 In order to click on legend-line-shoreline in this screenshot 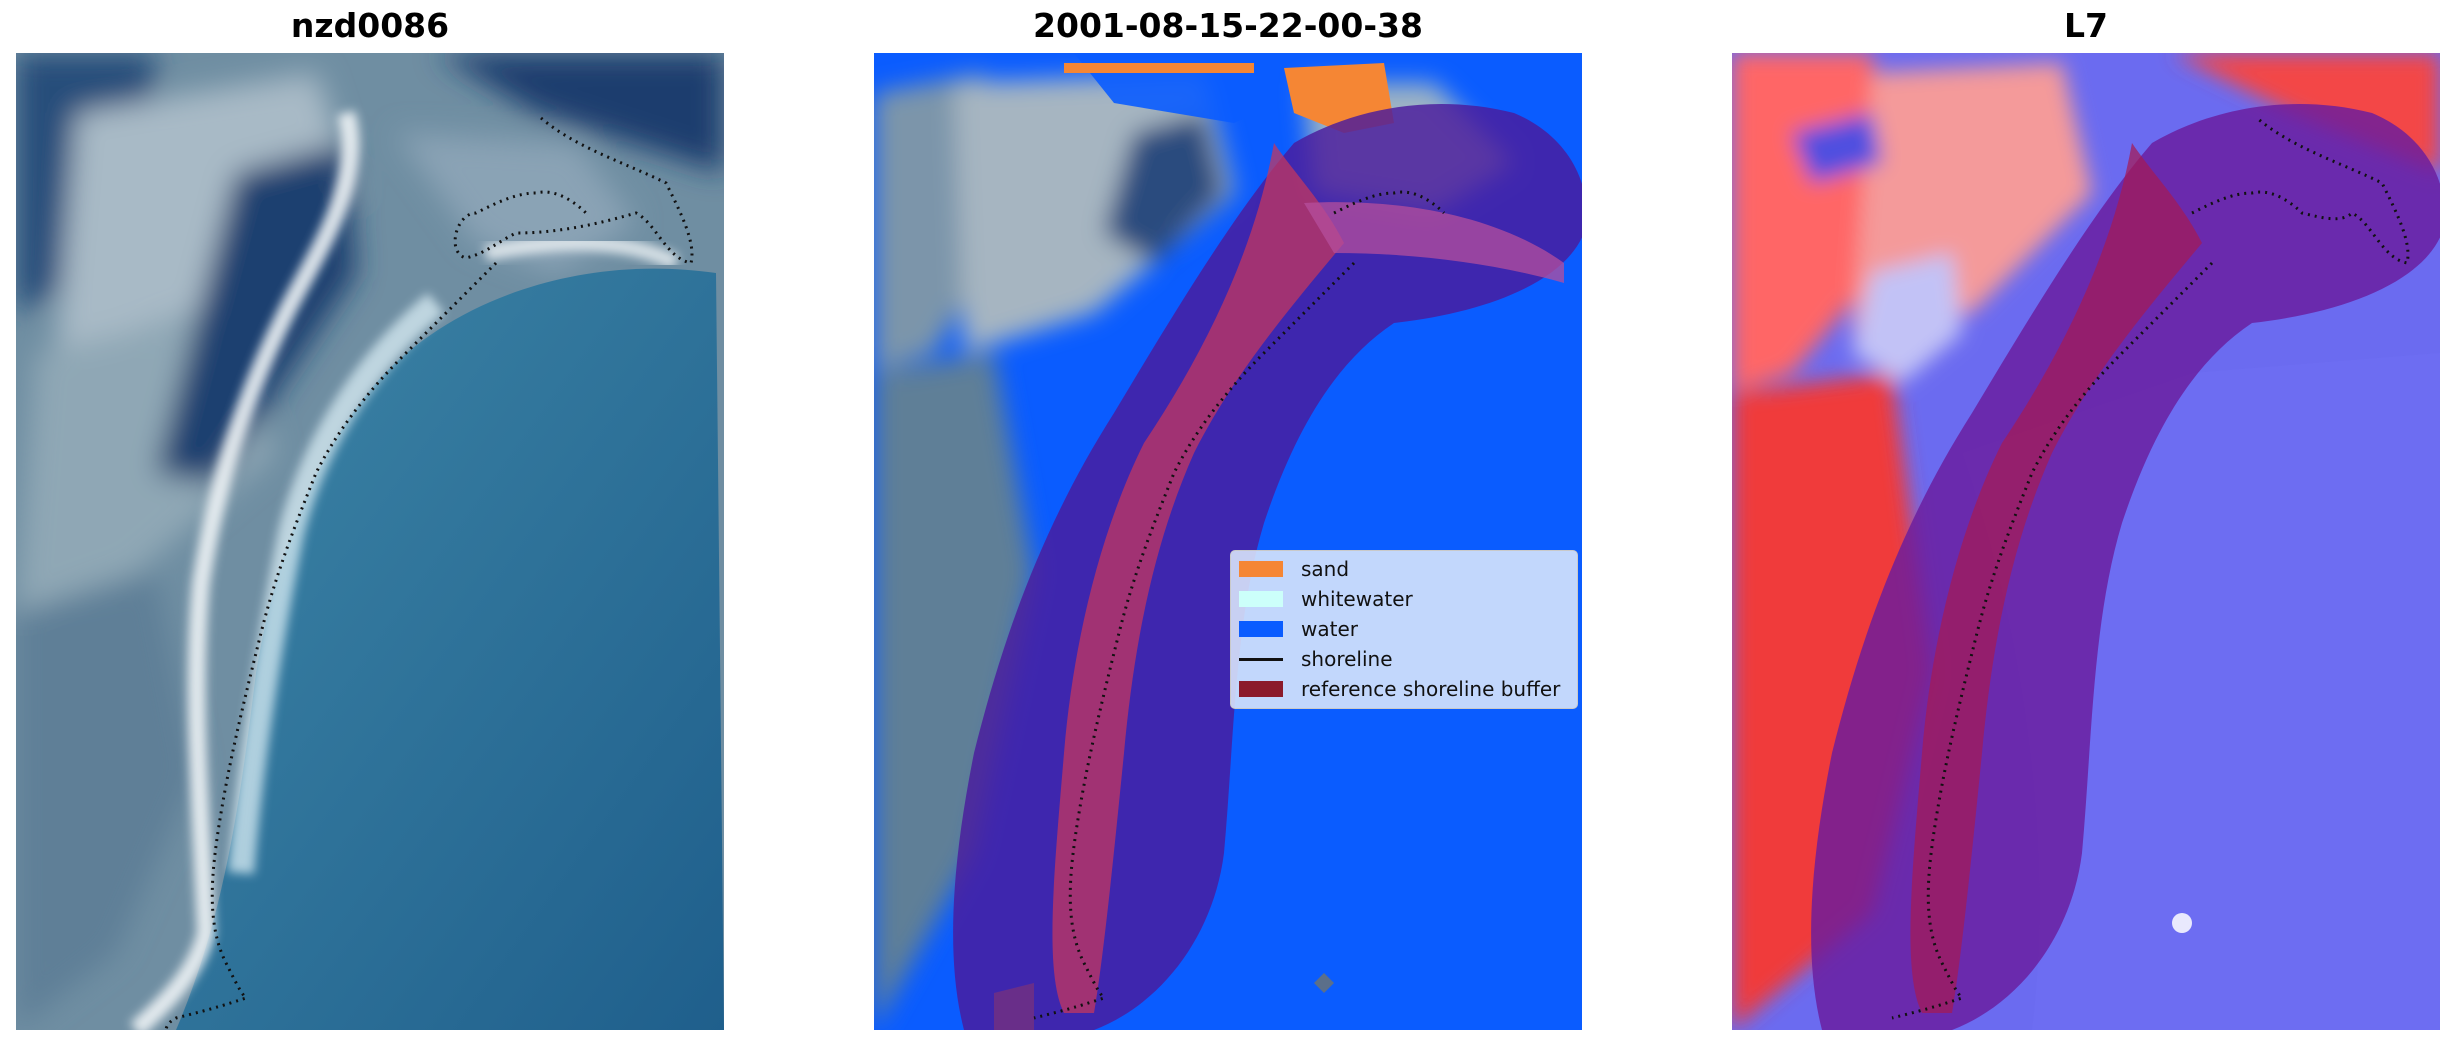, I will do `click(1261, 659)`.